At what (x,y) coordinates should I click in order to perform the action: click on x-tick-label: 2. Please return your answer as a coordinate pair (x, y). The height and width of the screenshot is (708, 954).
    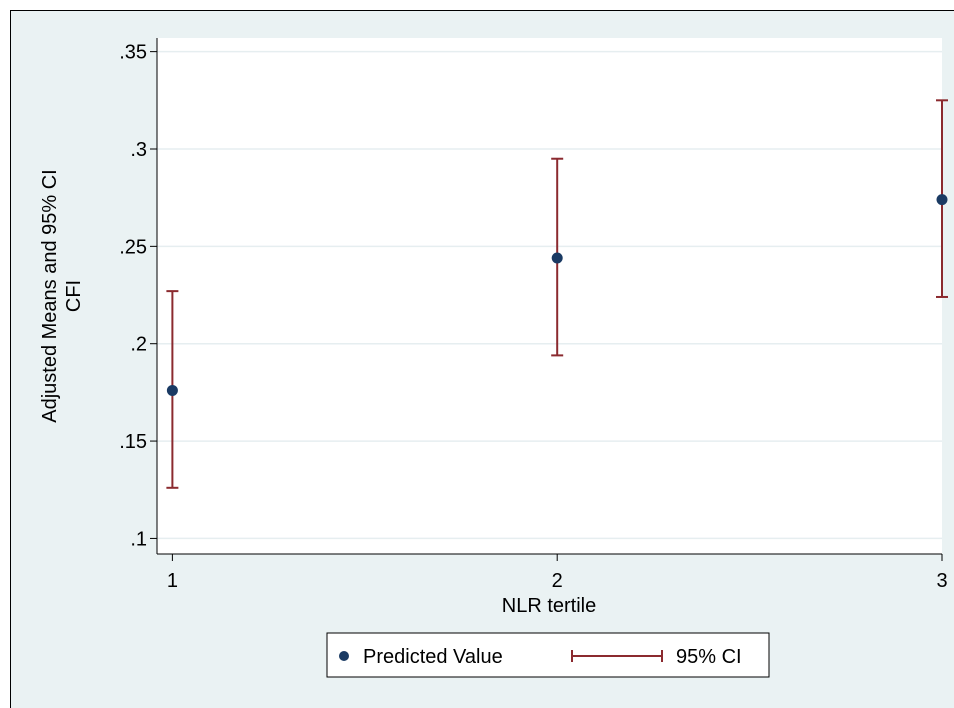
    Looking at the image, I should click on (557, 581).